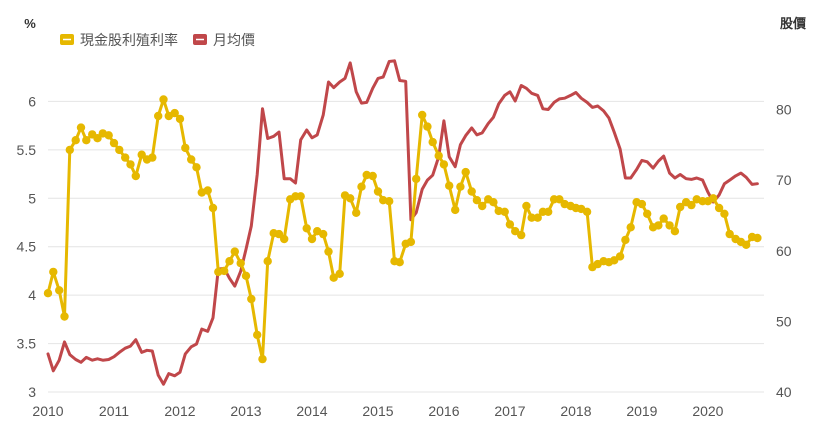 This screenshot has height=430, width=820. I want to click on left-tick-label: 4, so click(32, 295).